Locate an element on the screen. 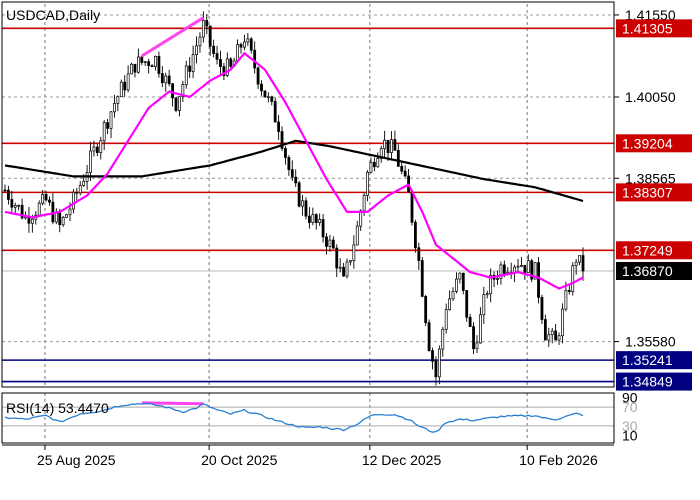  rsi-tick-label: 10 is located at coordinates (630, 435).